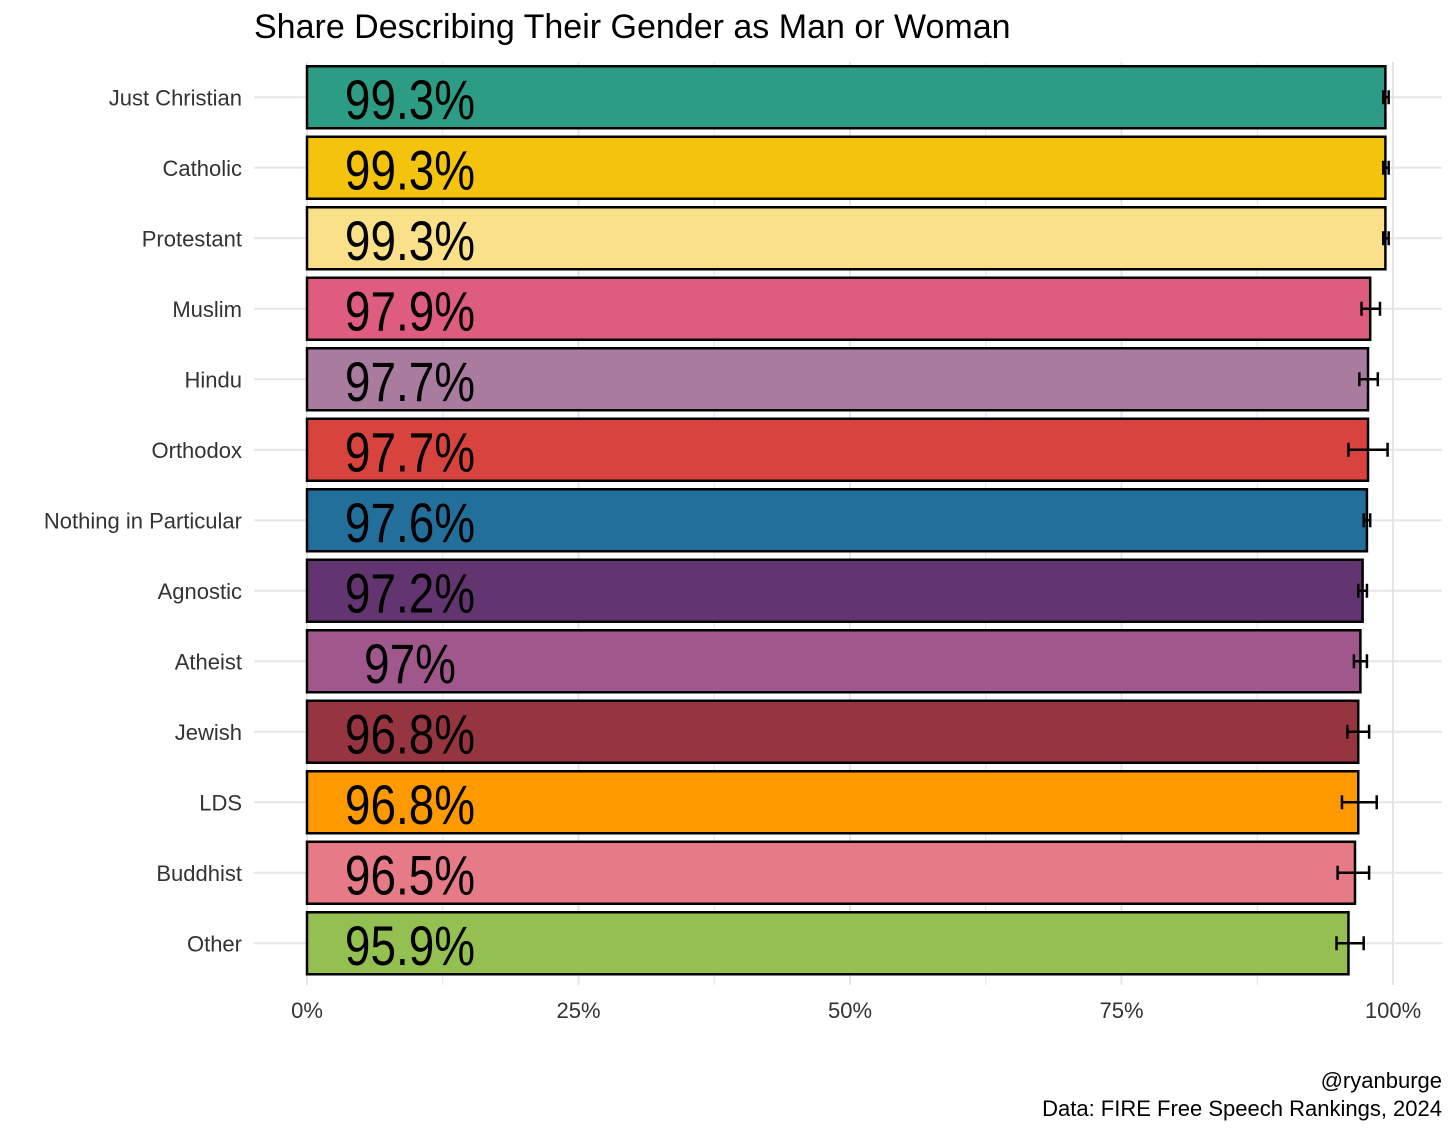  What do you see at coordinates (202, 168) in the screenshot?
I see `category-label: Catholic` at bounding box center [202, 168].